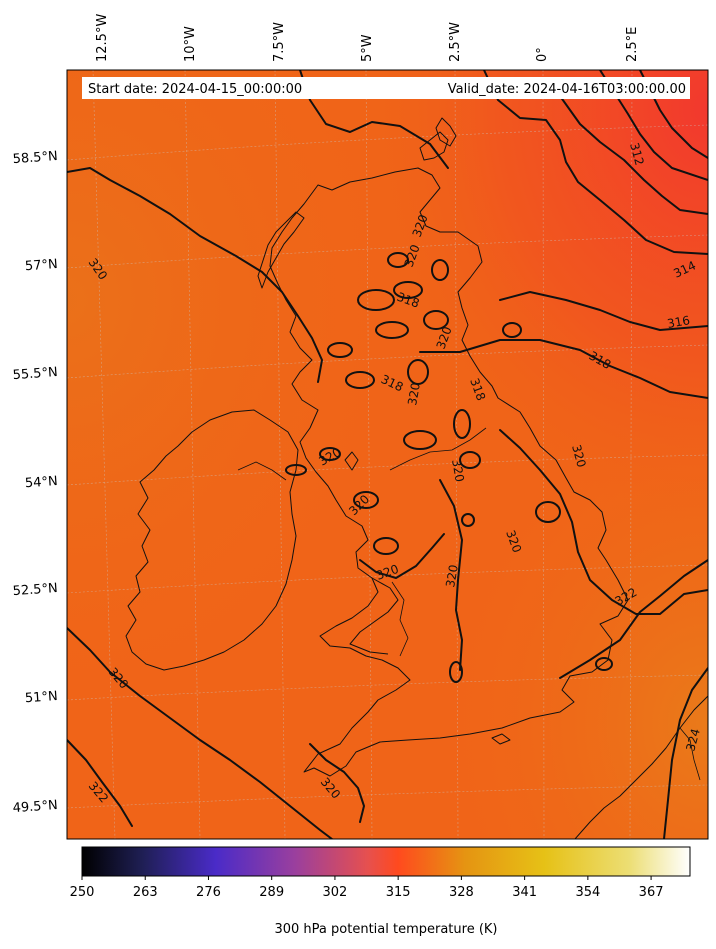 The image size is (716, 949). What do you see at coordinates (351, 461) in the screenshot?
I see `isle-of-man` at bounding box center [351, 461].